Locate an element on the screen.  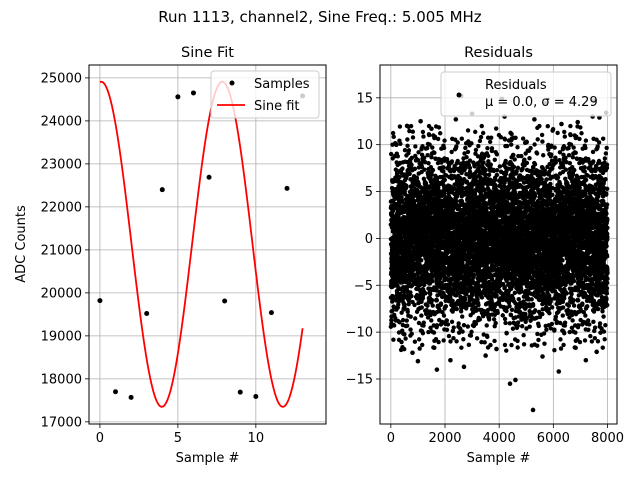
sine-fit-y-tick-label: 20000 is located at coordinates (61, 293).